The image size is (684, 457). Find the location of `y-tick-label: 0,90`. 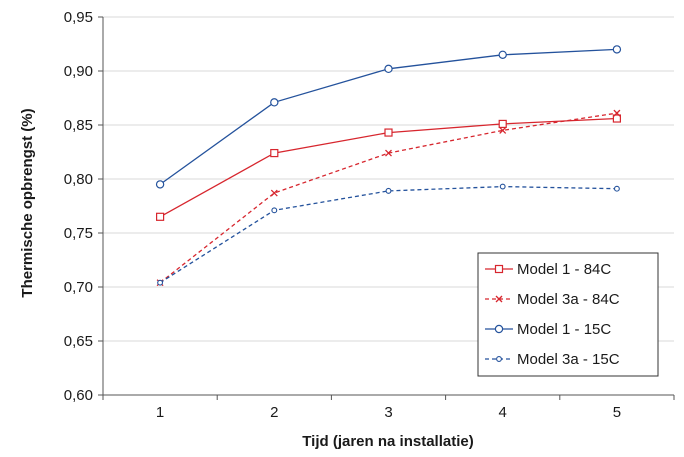

y-tick-label: 0,90 is located at coordinates (78, 71).